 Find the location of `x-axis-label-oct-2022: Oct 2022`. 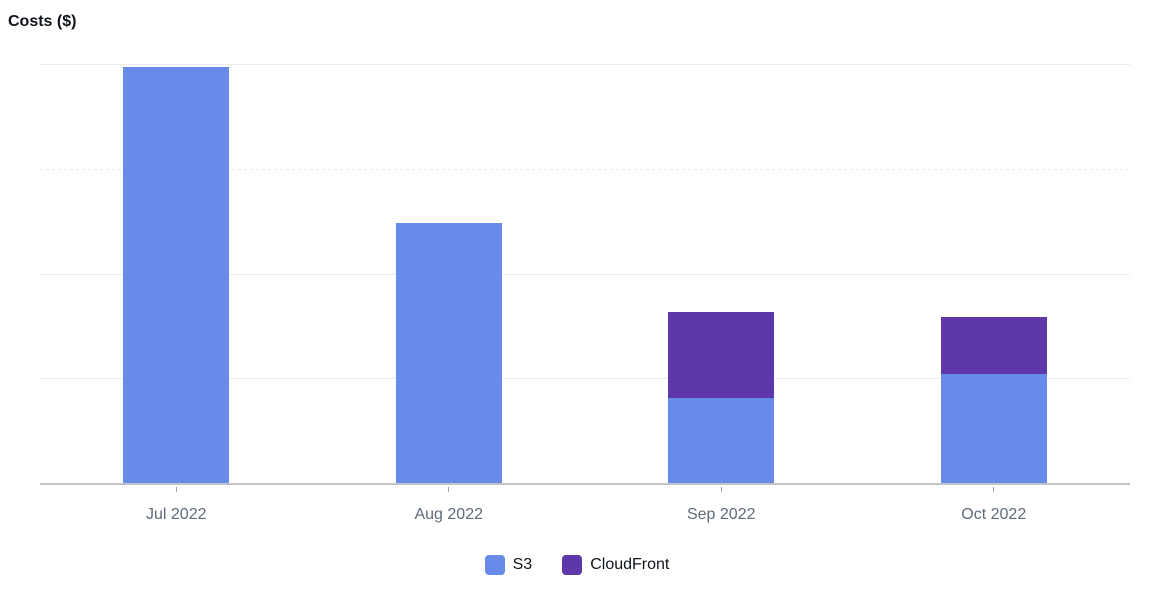

x-axis-label-oct-2022: Oct 2022 is located at coordinates (994, 514).